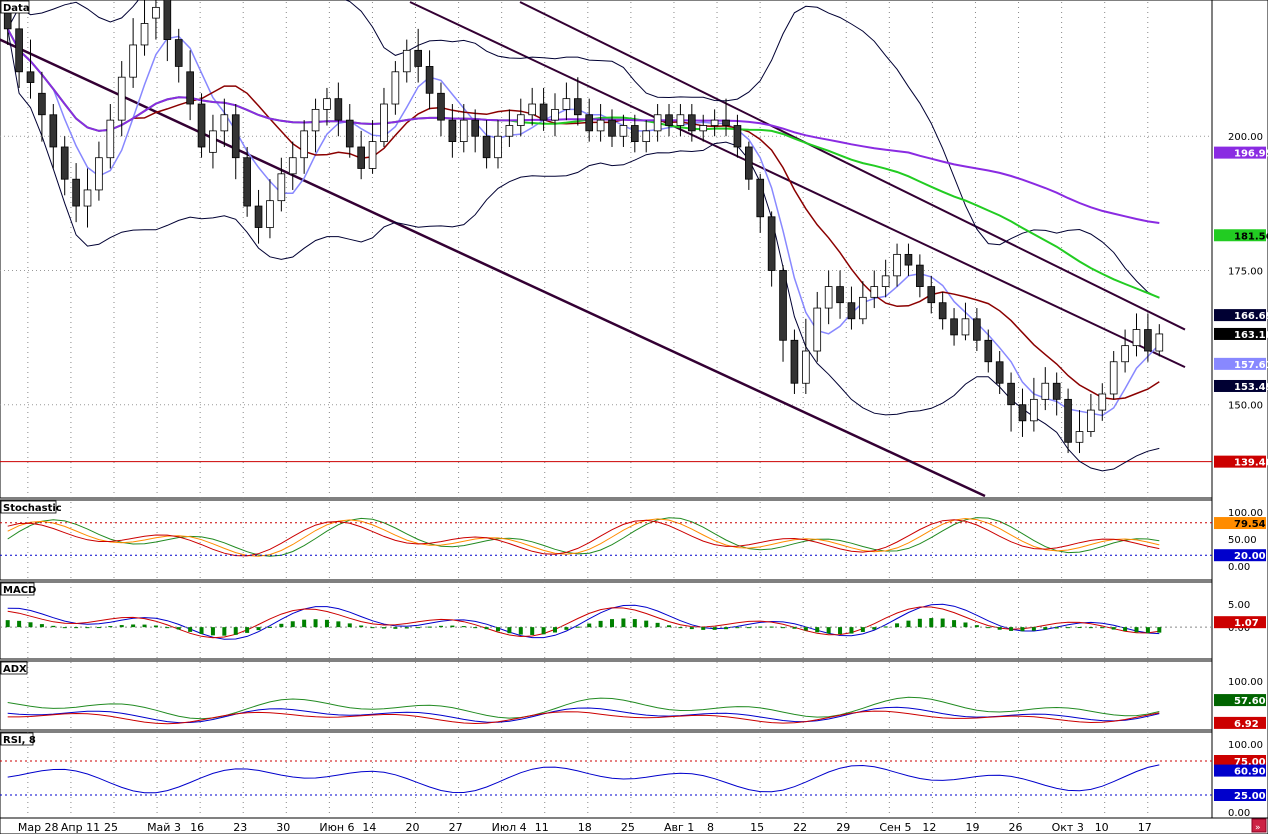 This screenshot has height=838, width=1268. I want to click on price-badge-label: 181.56, so click(1251, 236).